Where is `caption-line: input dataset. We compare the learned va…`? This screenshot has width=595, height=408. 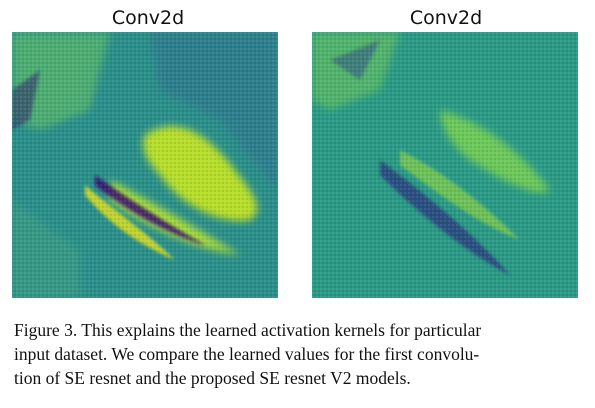 caption-line: input dataset. We compare the learned va… is located at coordinates (247, 354).